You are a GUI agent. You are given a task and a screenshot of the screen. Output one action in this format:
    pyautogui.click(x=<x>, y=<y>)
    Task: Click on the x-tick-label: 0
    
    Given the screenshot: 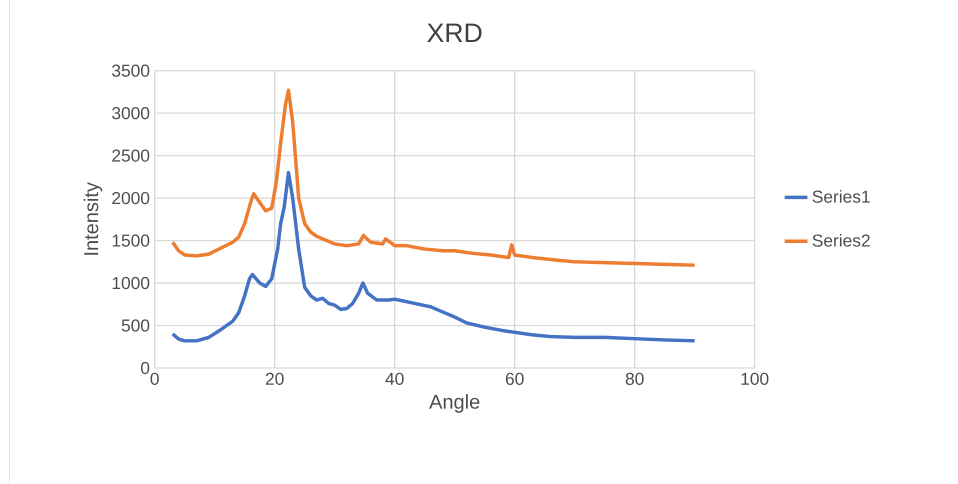 What is the action you would take?
    pyautogui.click(x=154, y=378)
    